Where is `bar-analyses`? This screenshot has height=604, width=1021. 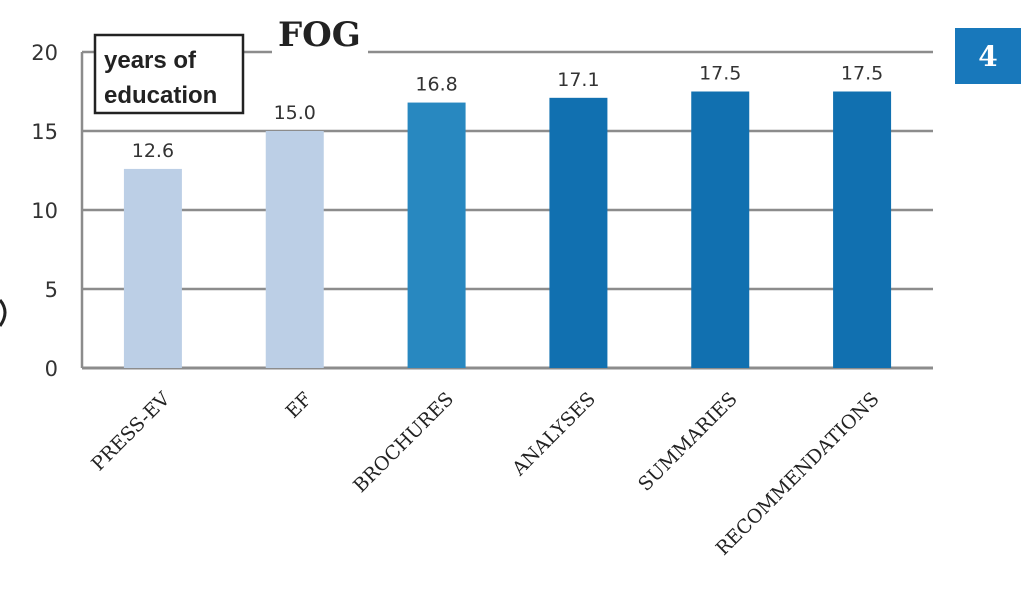 bar-analyses is located at coordinates (578, 232).